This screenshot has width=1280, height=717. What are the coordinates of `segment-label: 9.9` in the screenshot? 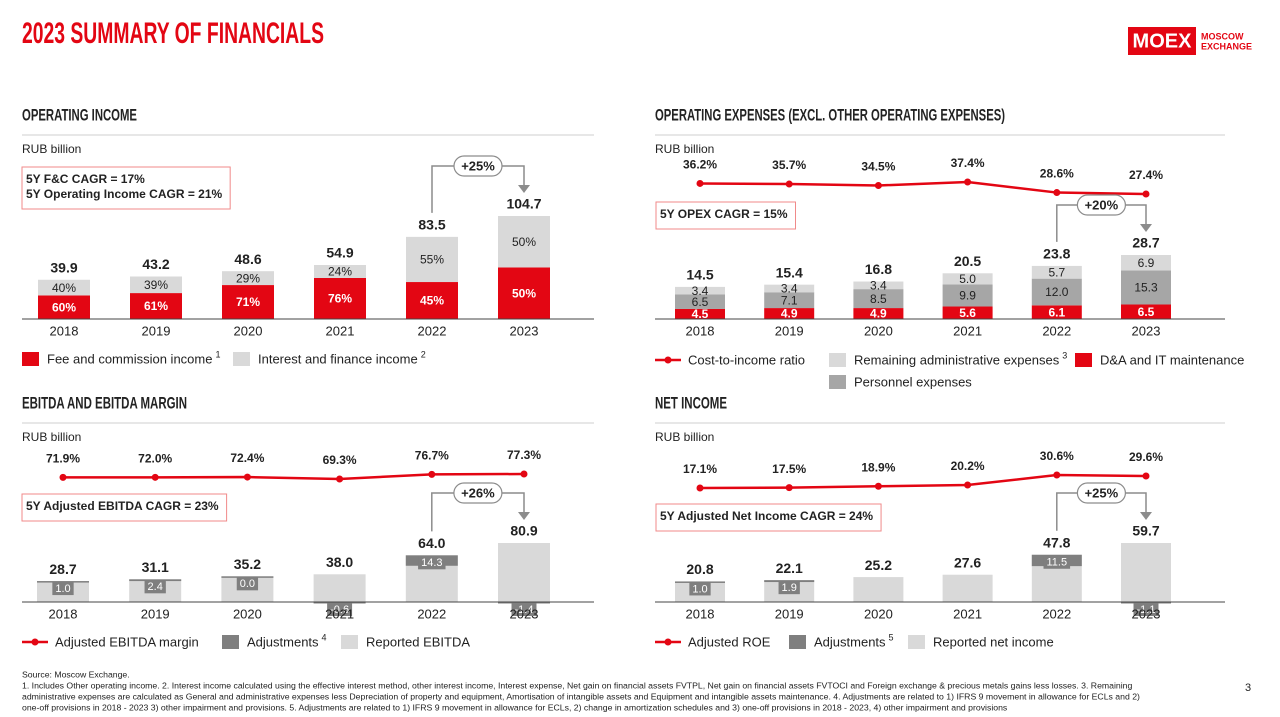 It's located at (967, 296).